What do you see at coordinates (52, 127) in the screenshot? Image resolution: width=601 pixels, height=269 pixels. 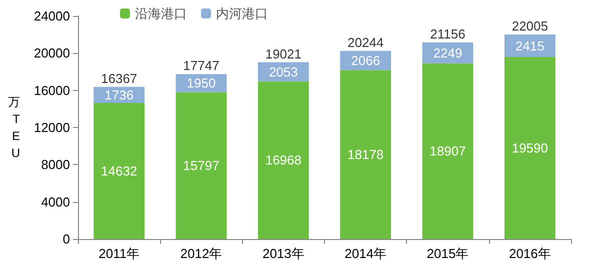 I see `y-tick-label: 12000` at bounding box center [52, 127].